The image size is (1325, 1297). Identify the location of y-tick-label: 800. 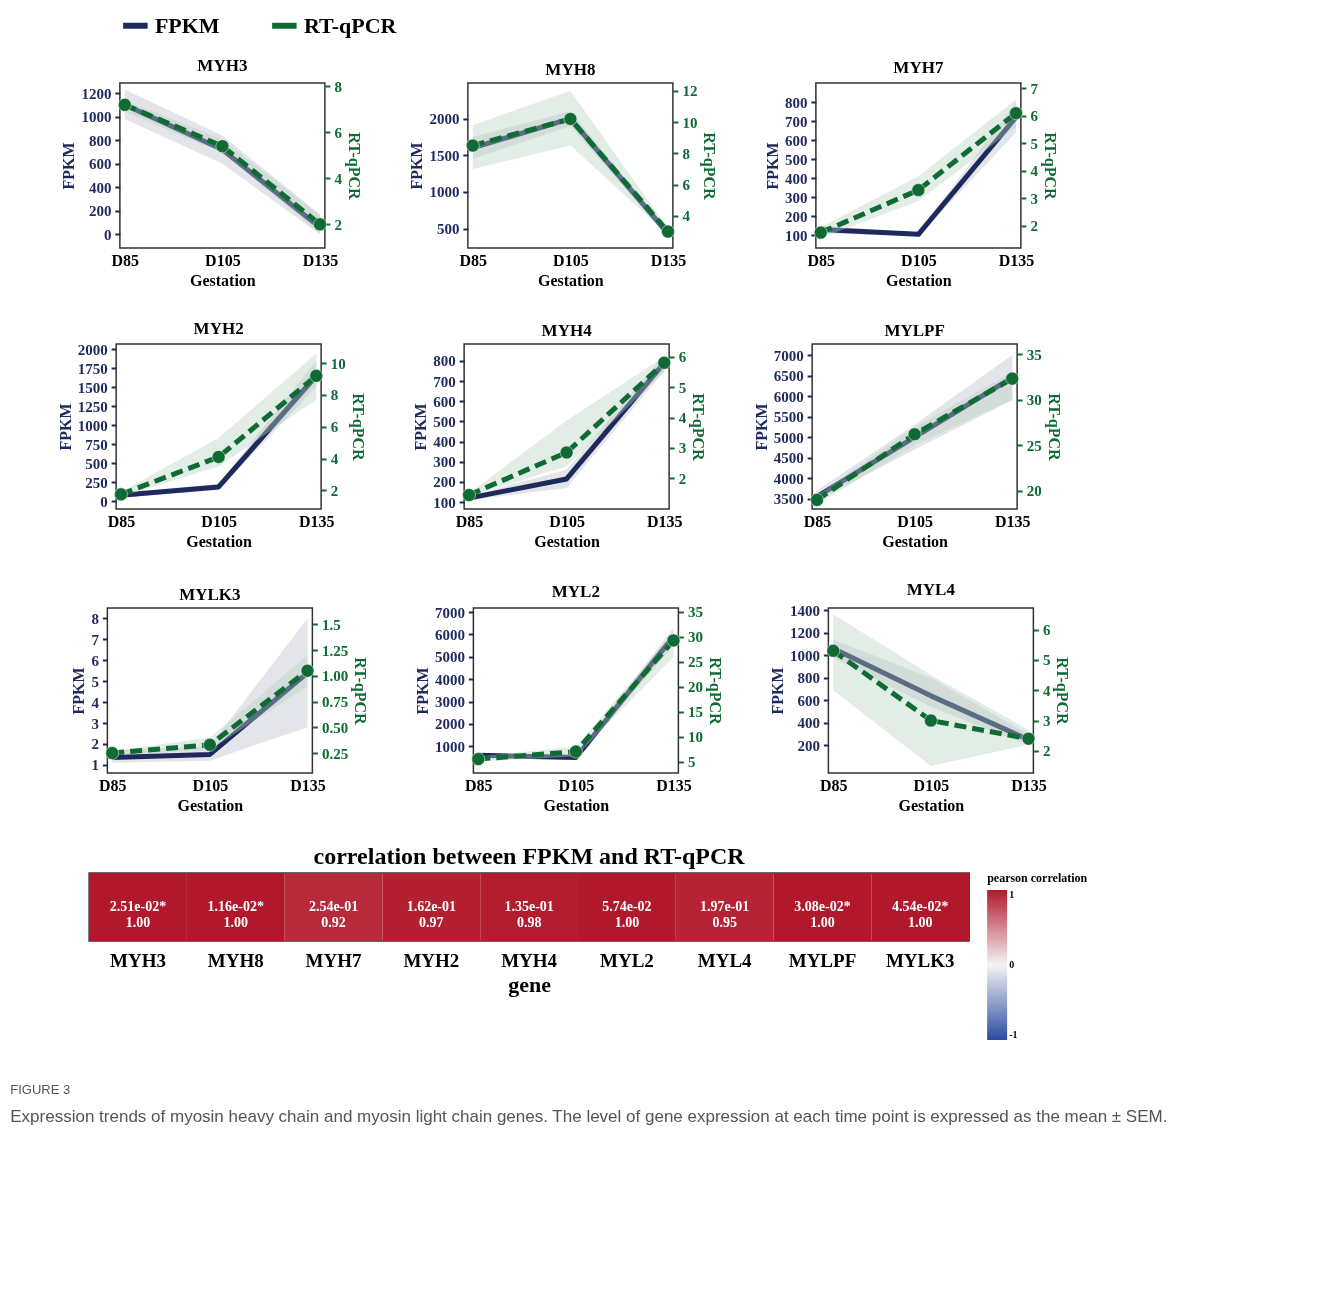
(808, 678).